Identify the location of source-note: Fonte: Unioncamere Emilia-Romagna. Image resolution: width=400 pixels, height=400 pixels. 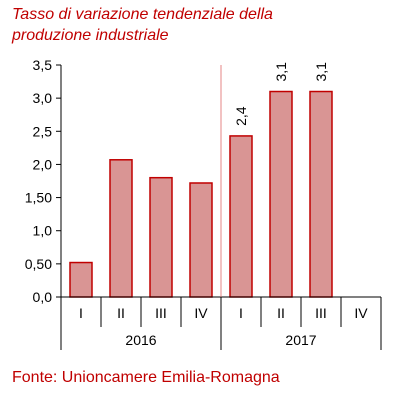
(146, 377).